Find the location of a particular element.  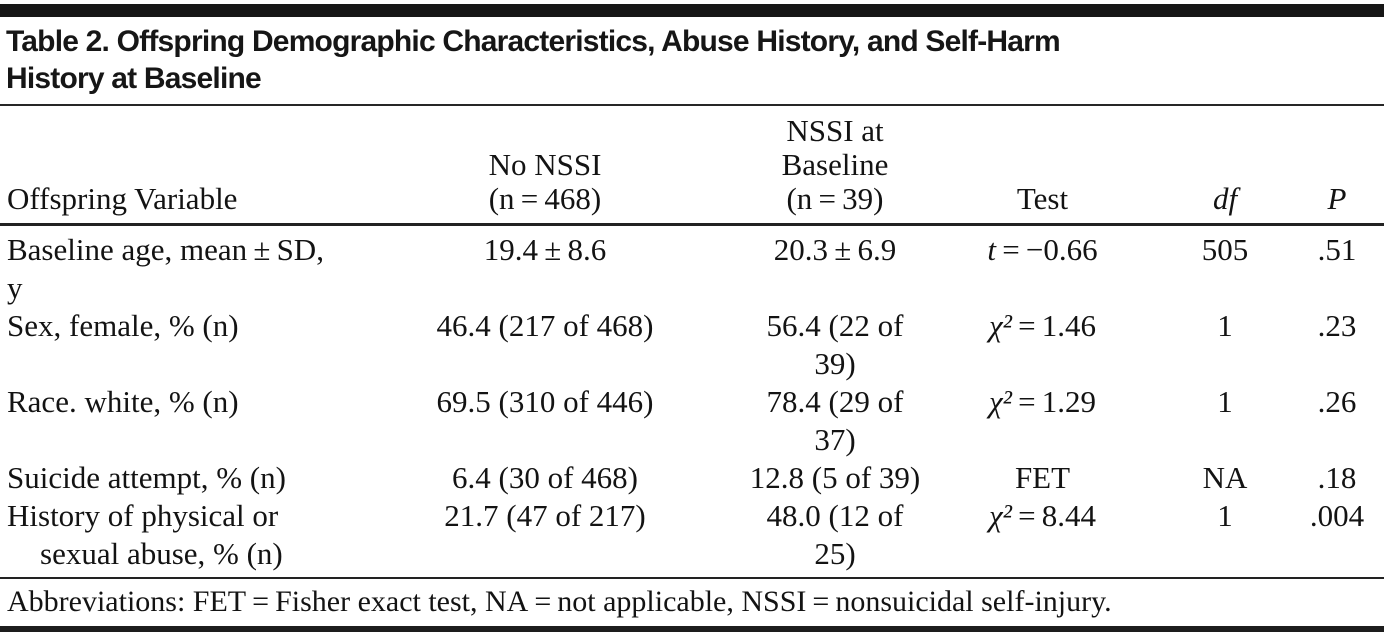

column-header-no-nssi: No NSSI (n = 468) is located at coordinates (545, 166).